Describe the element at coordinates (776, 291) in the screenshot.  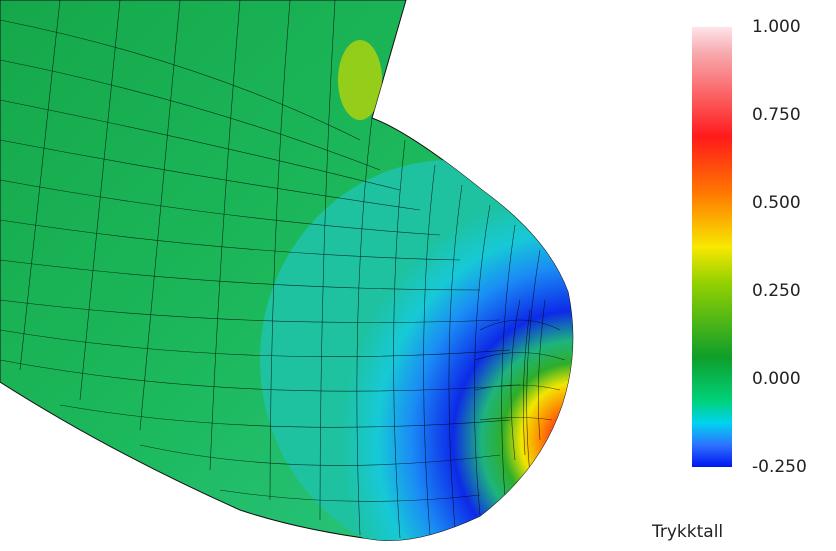
I see `colorbar-tick-label: 0.250` at that location.